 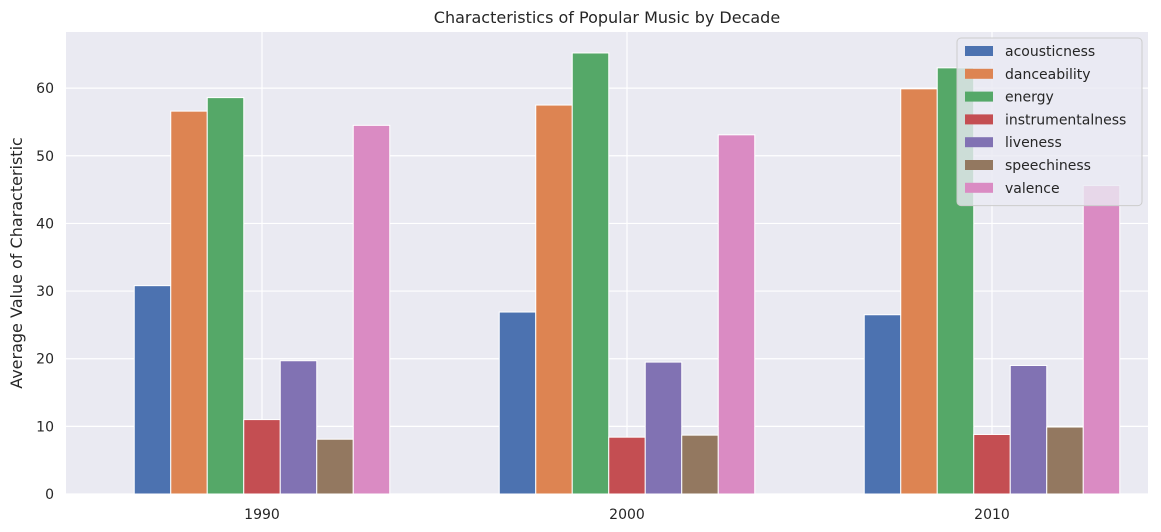 What do you see at coordinates (189, 302) in the screenshot?
I see `bar-danceability-1990` at bounding box center [189, 302].